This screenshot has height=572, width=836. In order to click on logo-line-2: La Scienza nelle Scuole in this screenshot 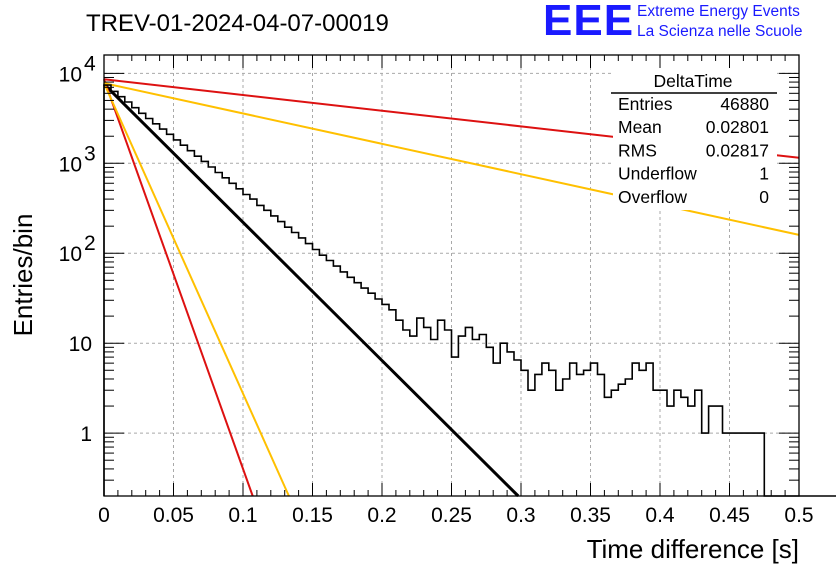, I will do `click(720, 31)`.